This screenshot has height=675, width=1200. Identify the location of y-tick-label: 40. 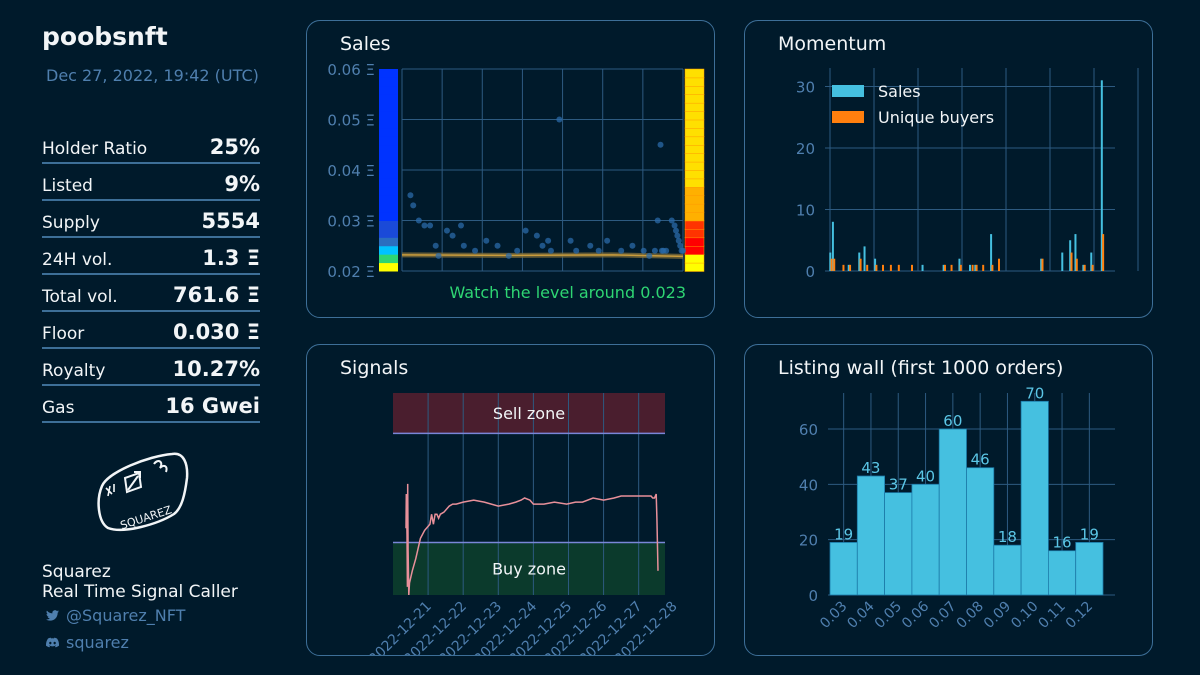
(808, 485).